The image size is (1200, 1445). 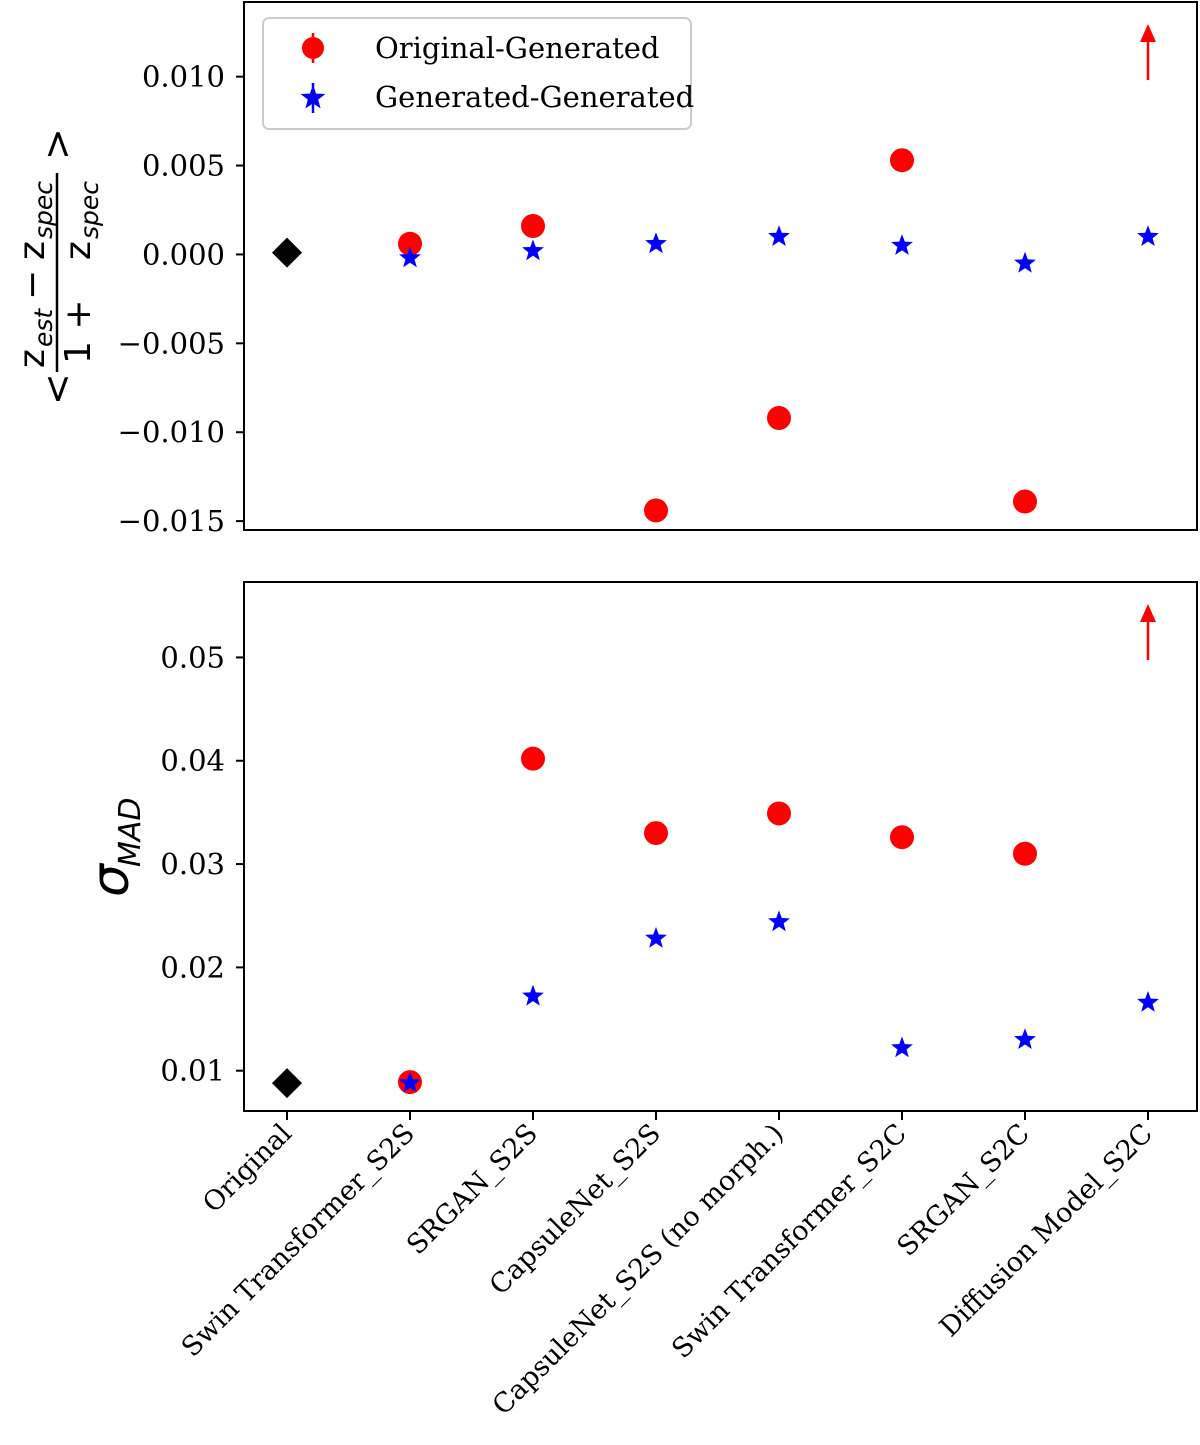 I want to click on y-tick-label-top: −0.005, so click(x=171, y=343).